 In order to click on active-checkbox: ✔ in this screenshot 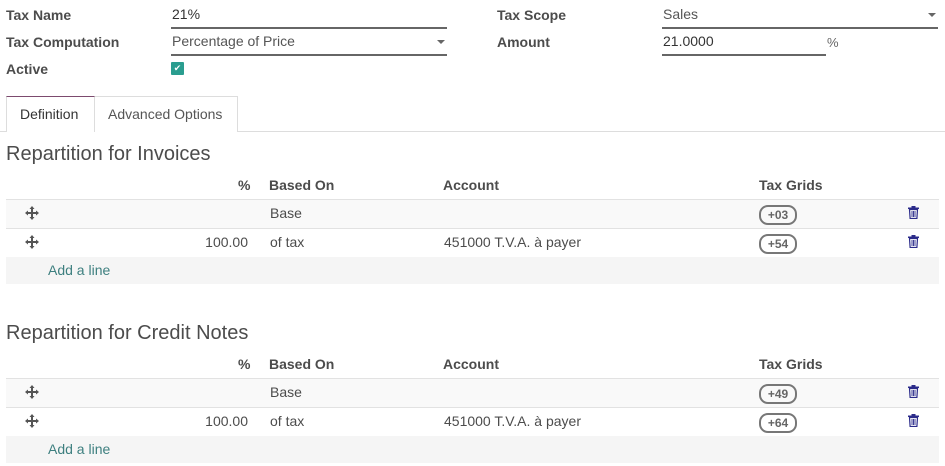, I will do `click(177, 68)`.